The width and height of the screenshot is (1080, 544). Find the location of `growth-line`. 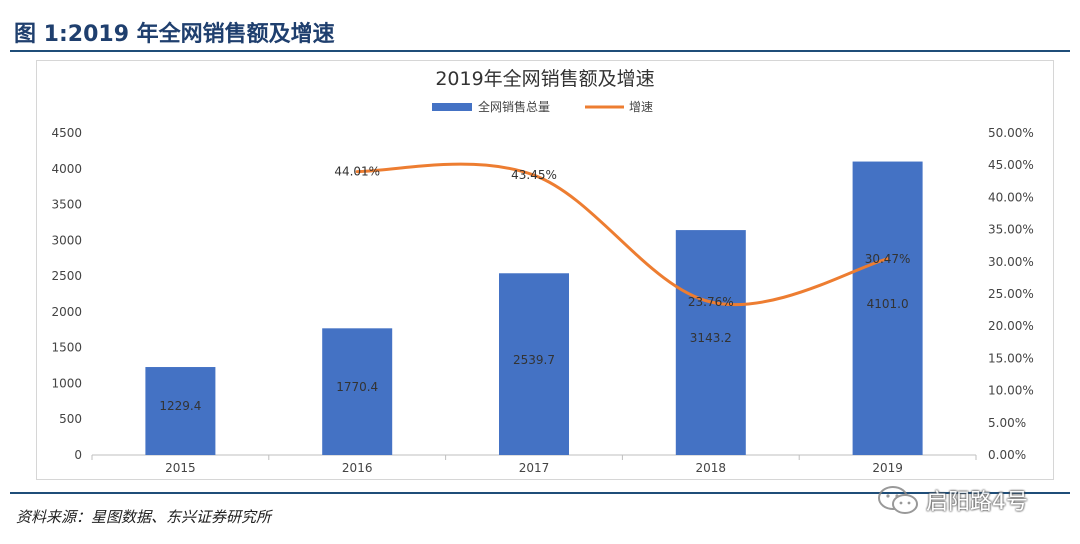

growth-line is located at coordinates (622, 234).